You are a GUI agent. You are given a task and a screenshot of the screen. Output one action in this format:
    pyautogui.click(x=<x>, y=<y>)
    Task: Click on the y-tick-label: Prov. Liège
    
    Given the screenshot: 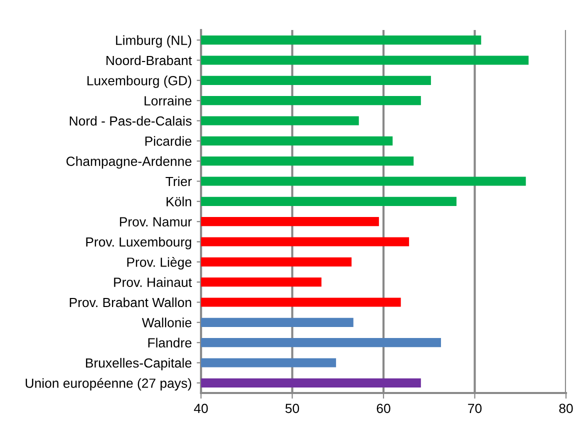 What is the action you would take?
    pyautogui.click(x=159, y=263)
    